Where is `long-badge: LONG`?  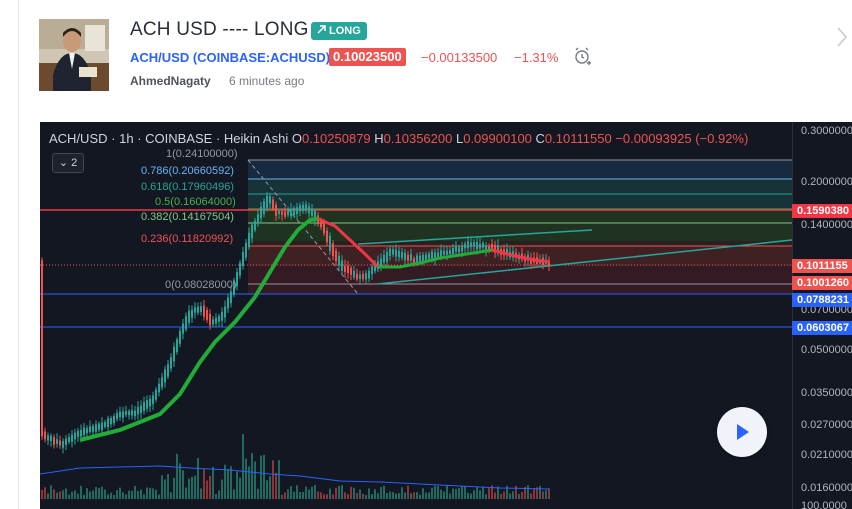 long-badge: LONG is located at coordinates (339, 31).